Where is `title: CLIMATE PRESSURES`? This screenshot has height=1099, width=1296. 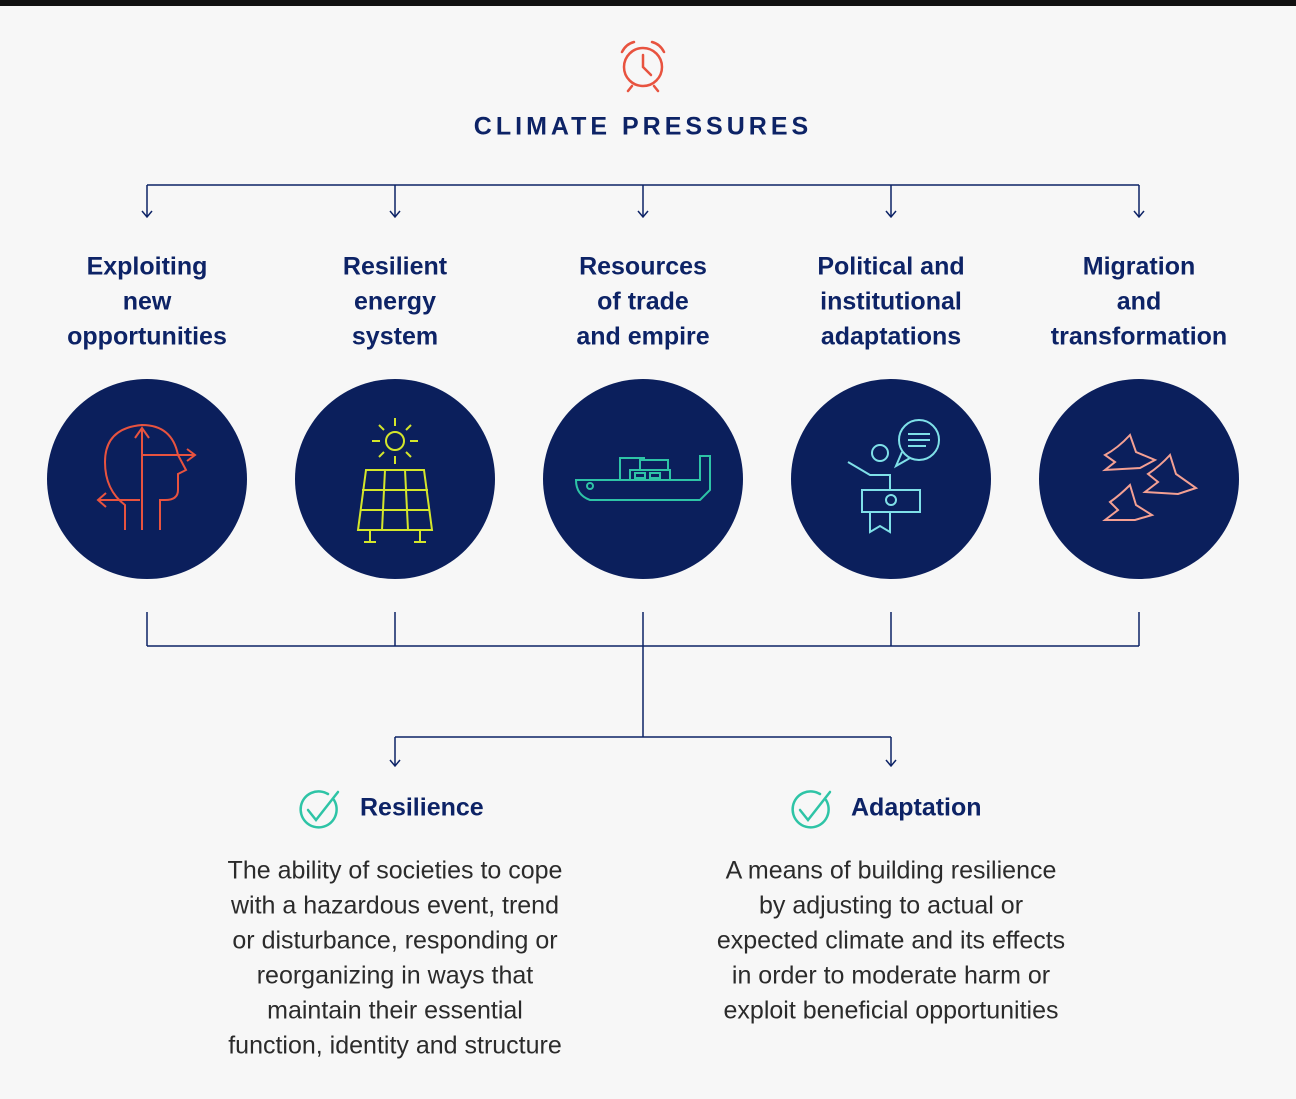 title: CLIMATE PRESSURES is located at coordinates (643, 127).